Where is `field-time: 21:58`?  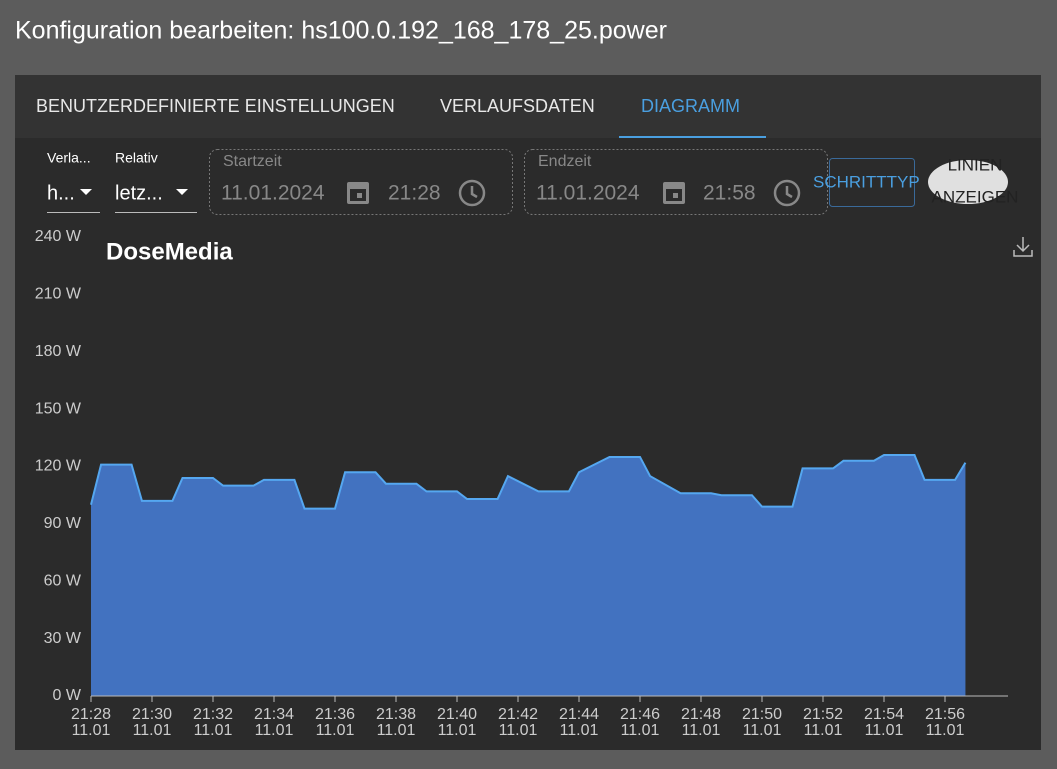 field-time: 21:58 is located at coordinates (729, 193).